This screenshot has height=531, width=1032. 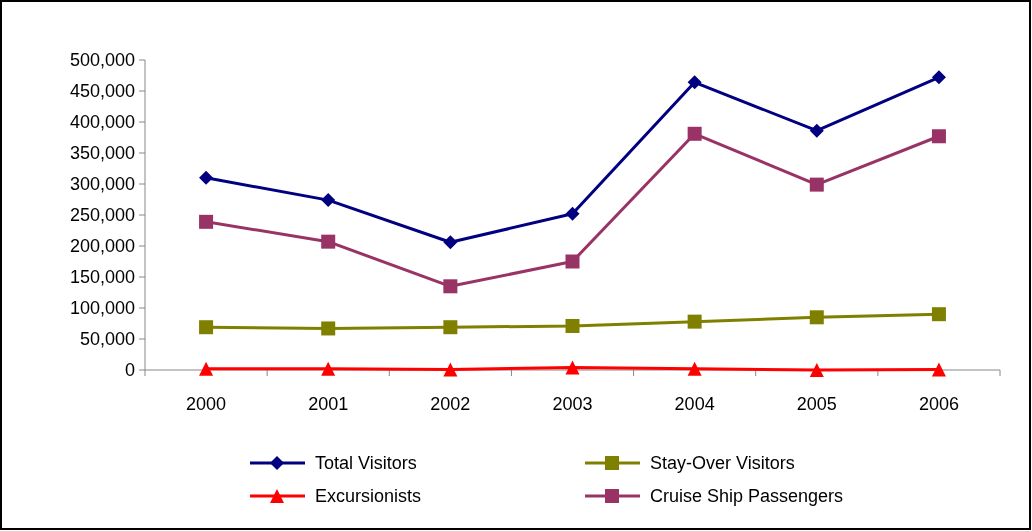 I want to click on y-tick-label: 350,000, so click(x=102, y=153).